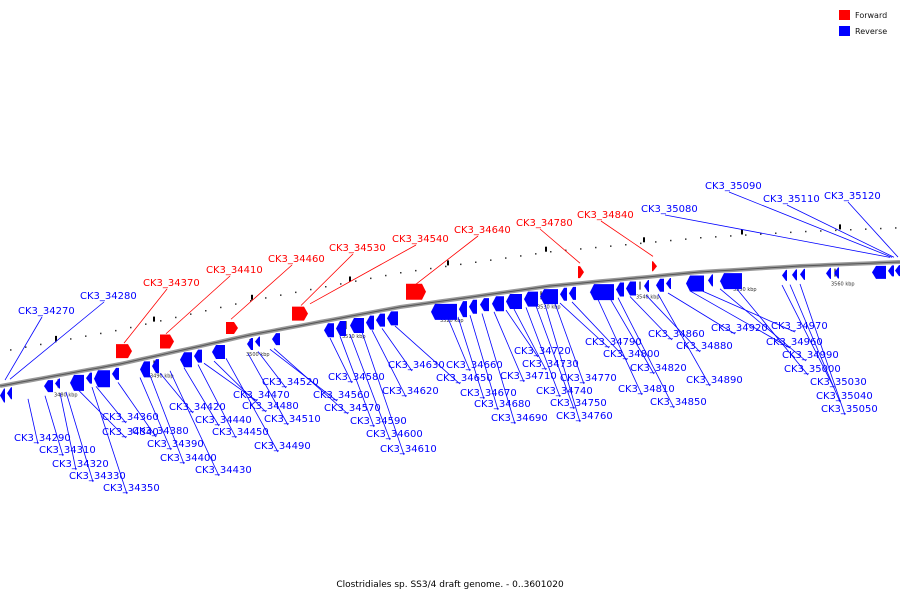 The image size is (900, 600). Describe the element at coordinates (130, 417) in the screenshot. I see `reverse-gene-label: CK3_34360` at that location.